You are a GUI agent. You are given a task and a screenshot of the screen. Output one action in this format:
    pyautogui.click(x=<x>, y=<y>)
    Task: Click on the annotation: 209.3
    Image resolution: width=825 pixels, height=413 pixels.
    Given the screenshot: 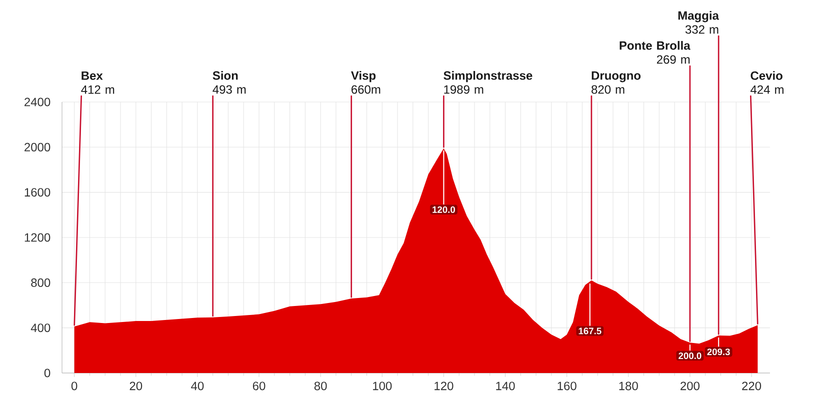 What is the action you would take?
    pyautogui.click(x=718, y=352)
    